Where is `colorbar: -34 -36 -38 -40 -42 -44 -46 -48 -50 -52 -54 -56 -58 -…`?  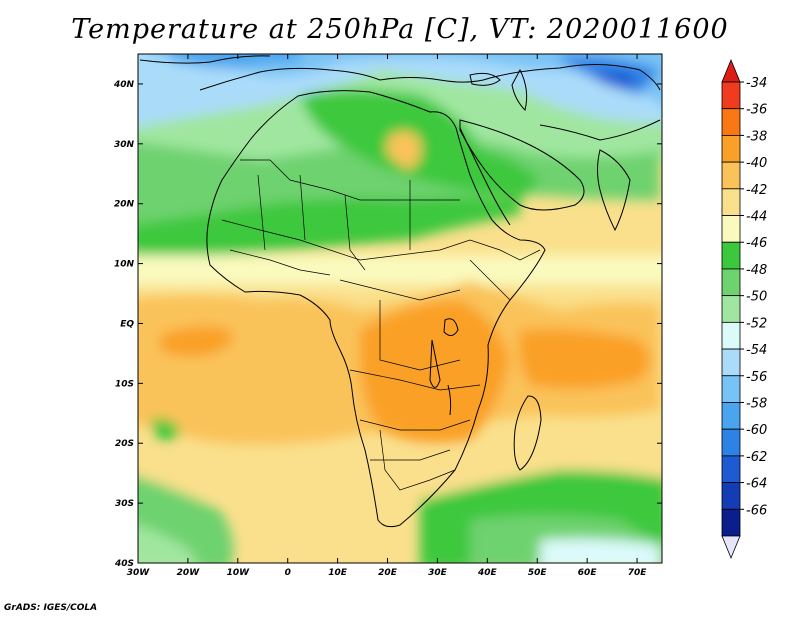 colorbar: -34 -36 -38 -40 -42 -44 -46 -48 -50 -52 -54 -56 -58 -… is located at coordinates (744, 309).